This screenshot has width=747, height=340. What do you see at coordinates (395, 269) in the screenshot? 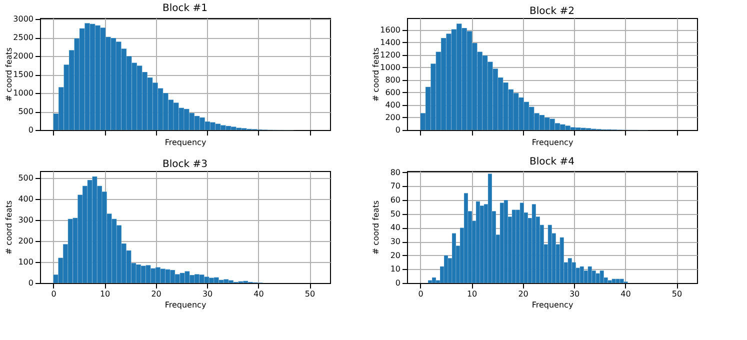
I see `y-tick-label: 10` at bounding box center [395, 269].